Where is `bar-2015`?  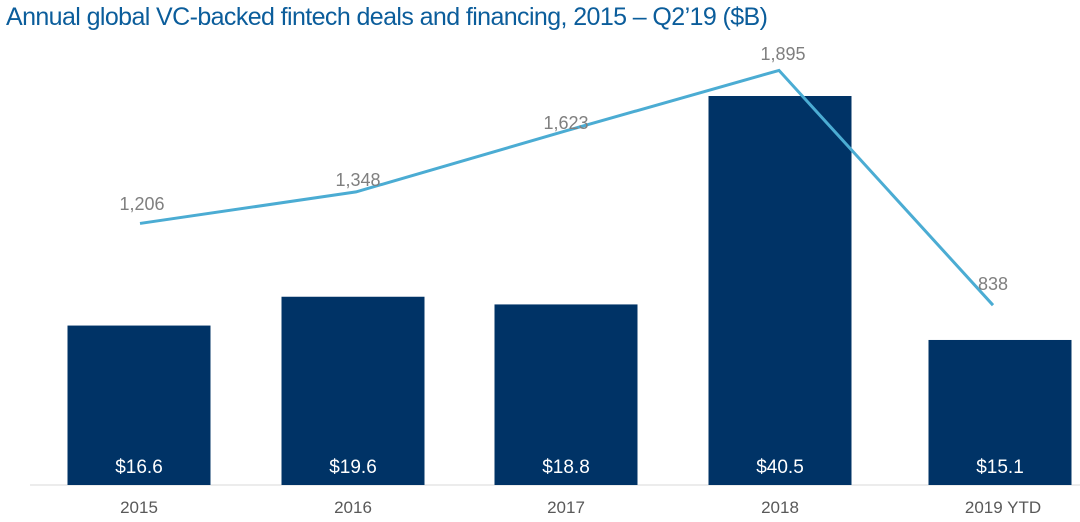 bar-2015 is located at coordinates (139, 405).